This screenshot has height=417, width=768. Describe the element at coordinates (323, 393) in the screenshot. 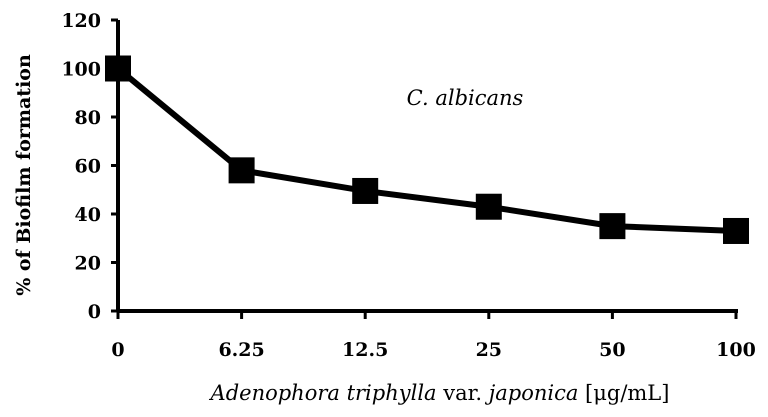

I see `x-axis-label-species: Adenophora triphylla` at that location.